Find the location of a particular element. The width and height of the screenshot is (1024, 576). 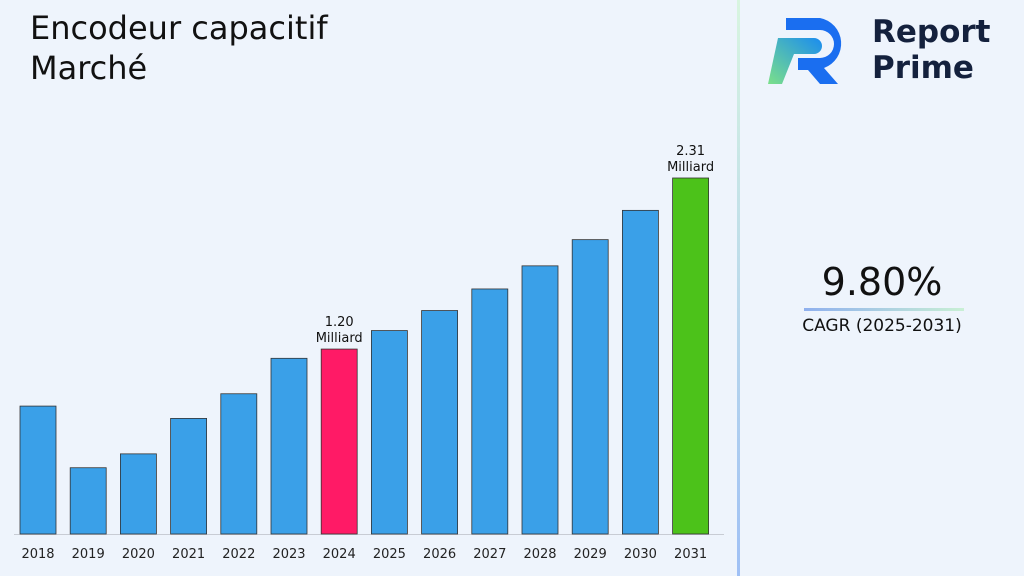

cagr-label: CAGR (2025-2031) is located at coordinates (882, 326).